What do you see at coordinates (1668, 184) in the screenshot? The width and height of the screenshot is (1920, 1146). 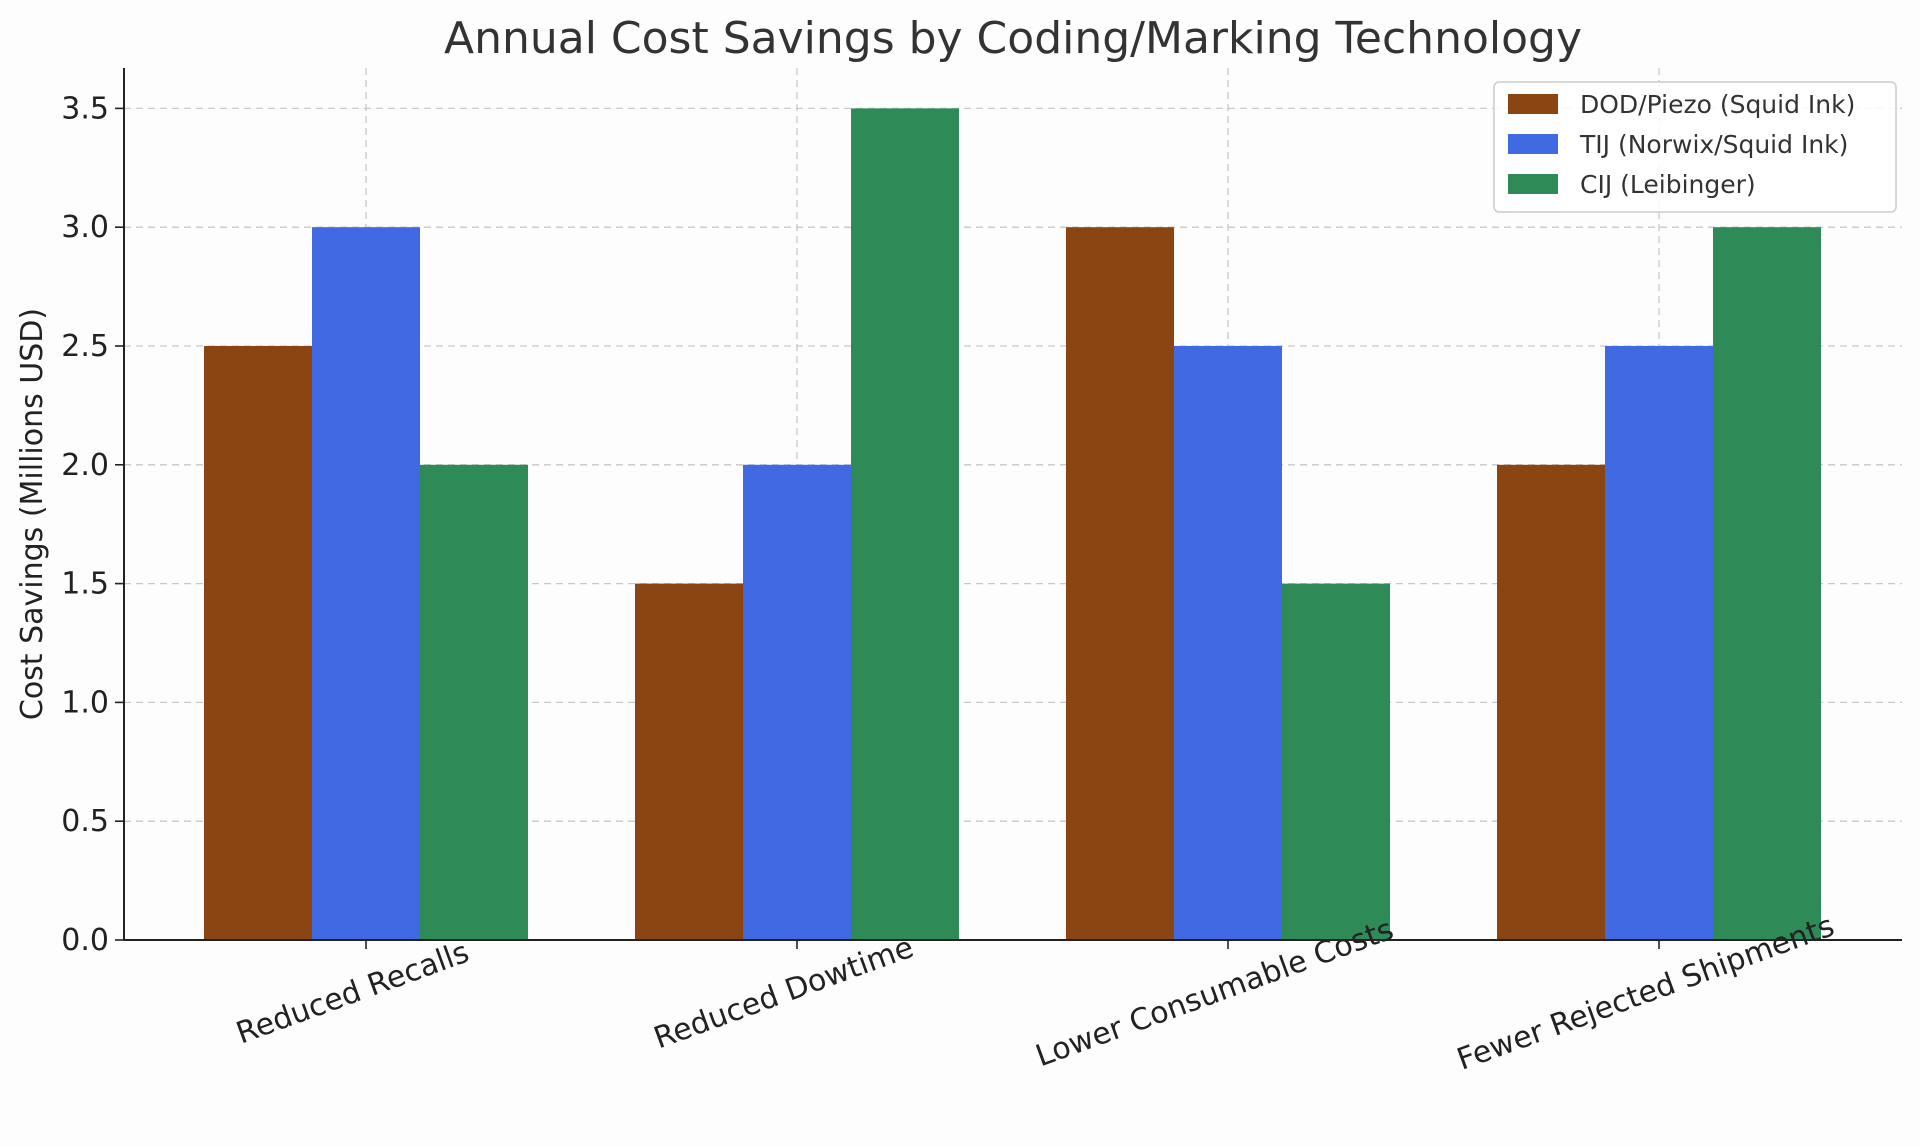 I see `legend-label-2: CIJ (Leibinger)` at bounding box center [1668, 184].